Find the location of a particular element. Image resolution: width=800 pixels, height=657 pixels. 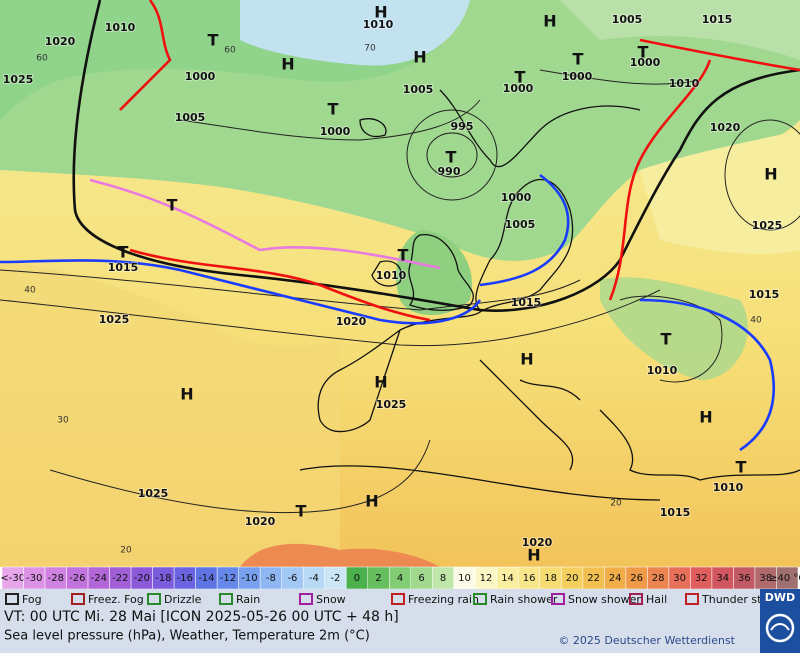

scale-label: 0 is located at coordinates (357, 578).